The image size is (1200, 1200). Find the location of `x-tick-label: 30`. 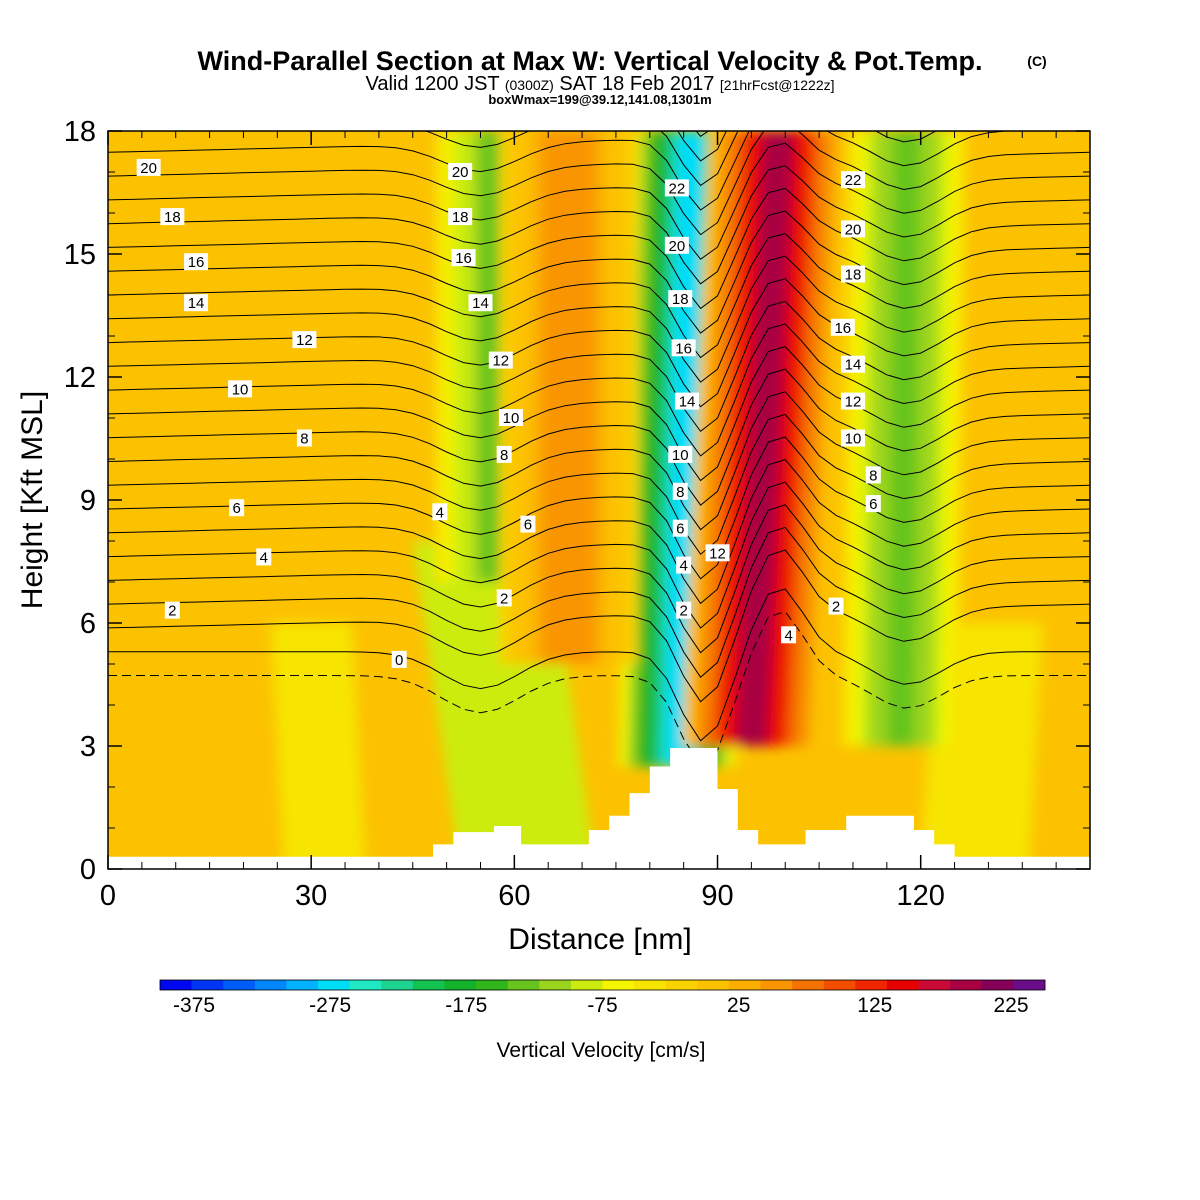

x-tick-label: 30 is located at coordinates (311, 896).